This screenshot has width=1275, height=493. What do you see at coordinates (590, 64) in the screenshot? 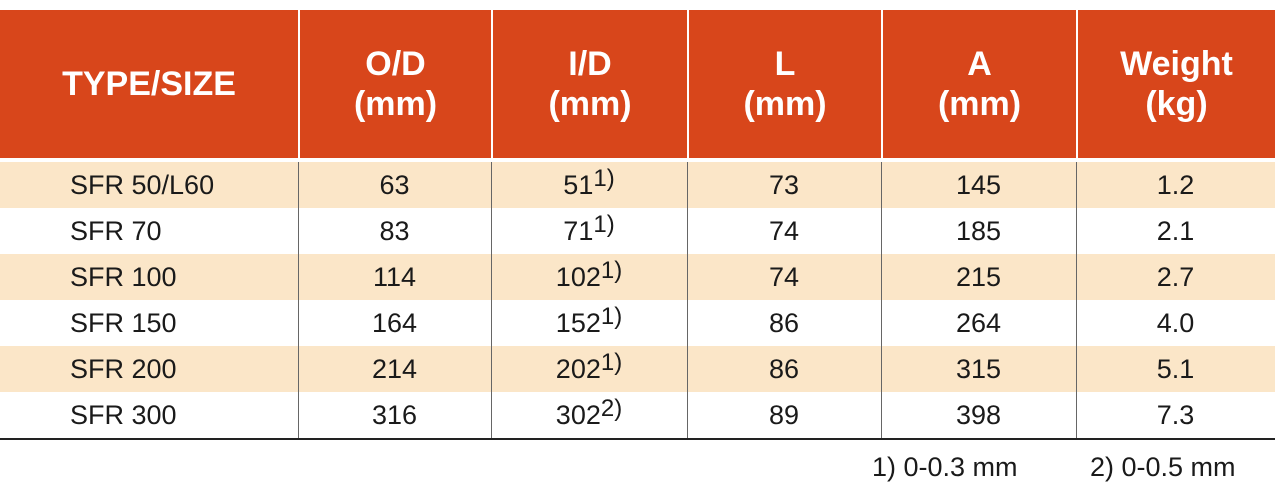
I see `header-text: I/D` at bounding box center [590, 64].